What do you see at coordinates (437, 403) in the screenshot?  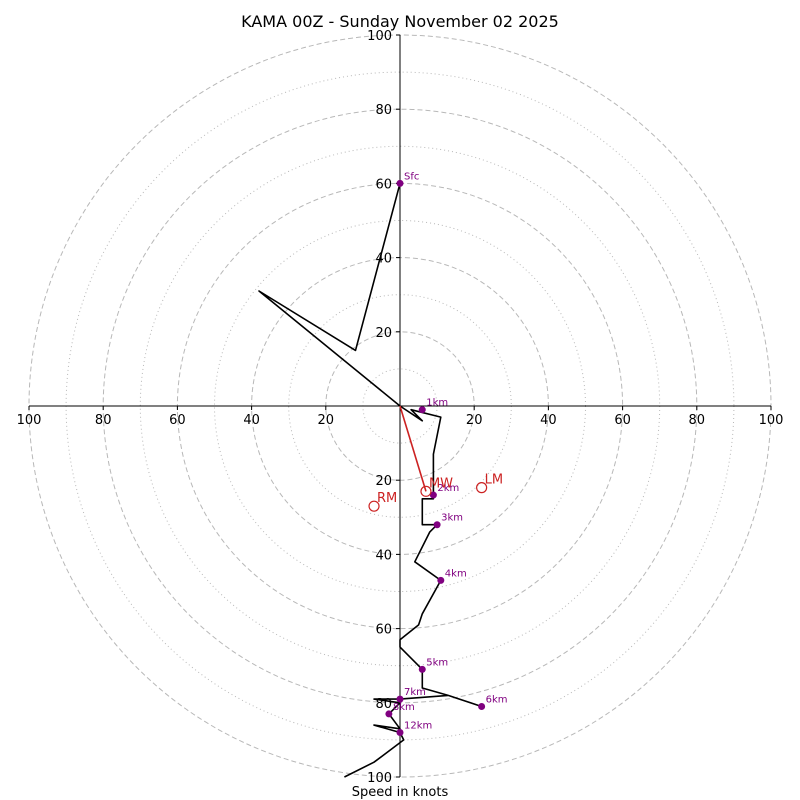 I see `height-marker-label: 1km` at bounding box center [437, 403].